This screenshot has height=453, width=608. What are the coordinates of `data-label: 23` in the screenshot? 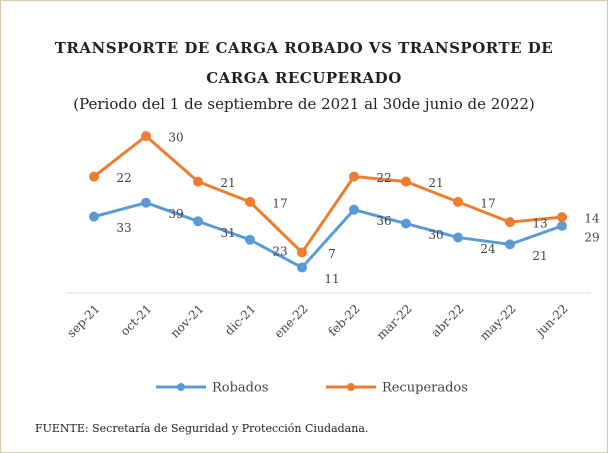 It's located at (279, 251).